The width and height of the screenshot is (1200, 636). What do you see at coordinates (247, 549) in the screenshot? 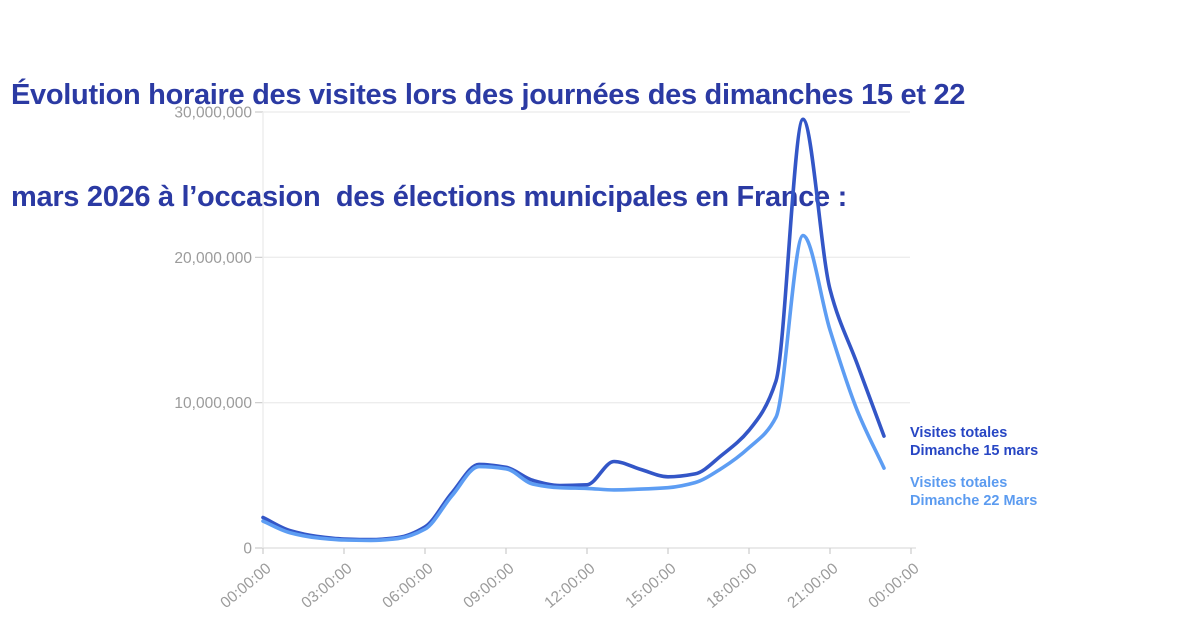
I see `y-axis-tick-label: 0` at bounding box center [247, 549].